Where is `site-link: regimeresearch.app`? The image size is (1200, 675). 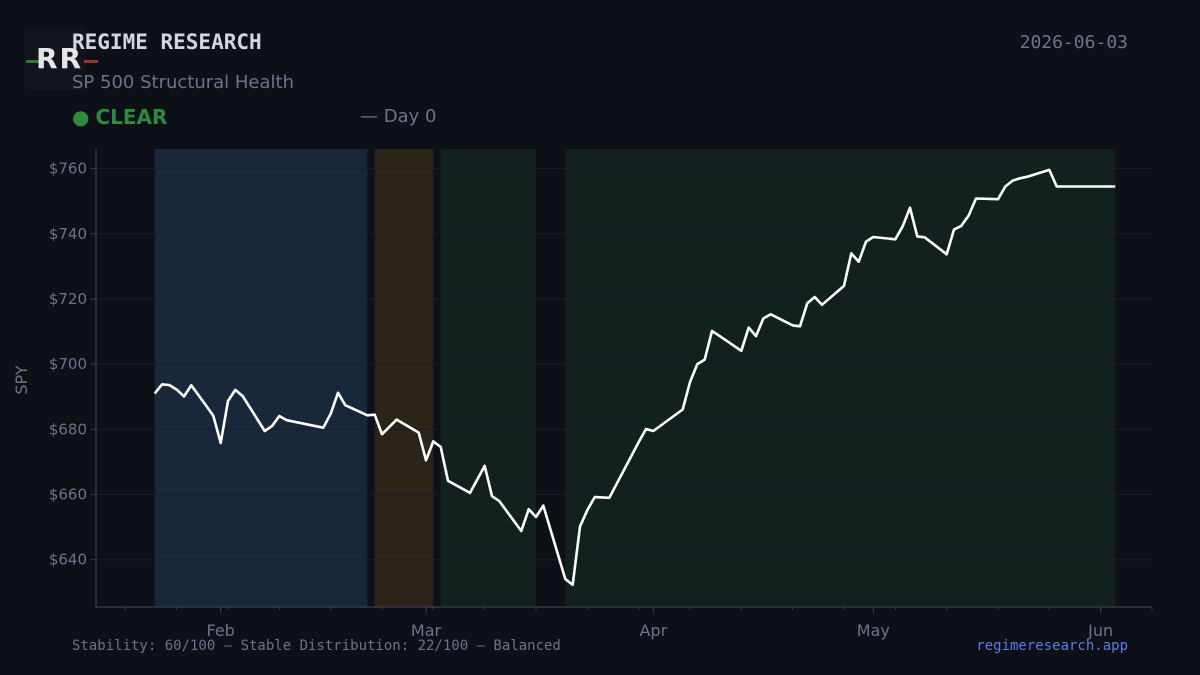
site-link: regimeresearch.app is located at coordinates (1052, 646).